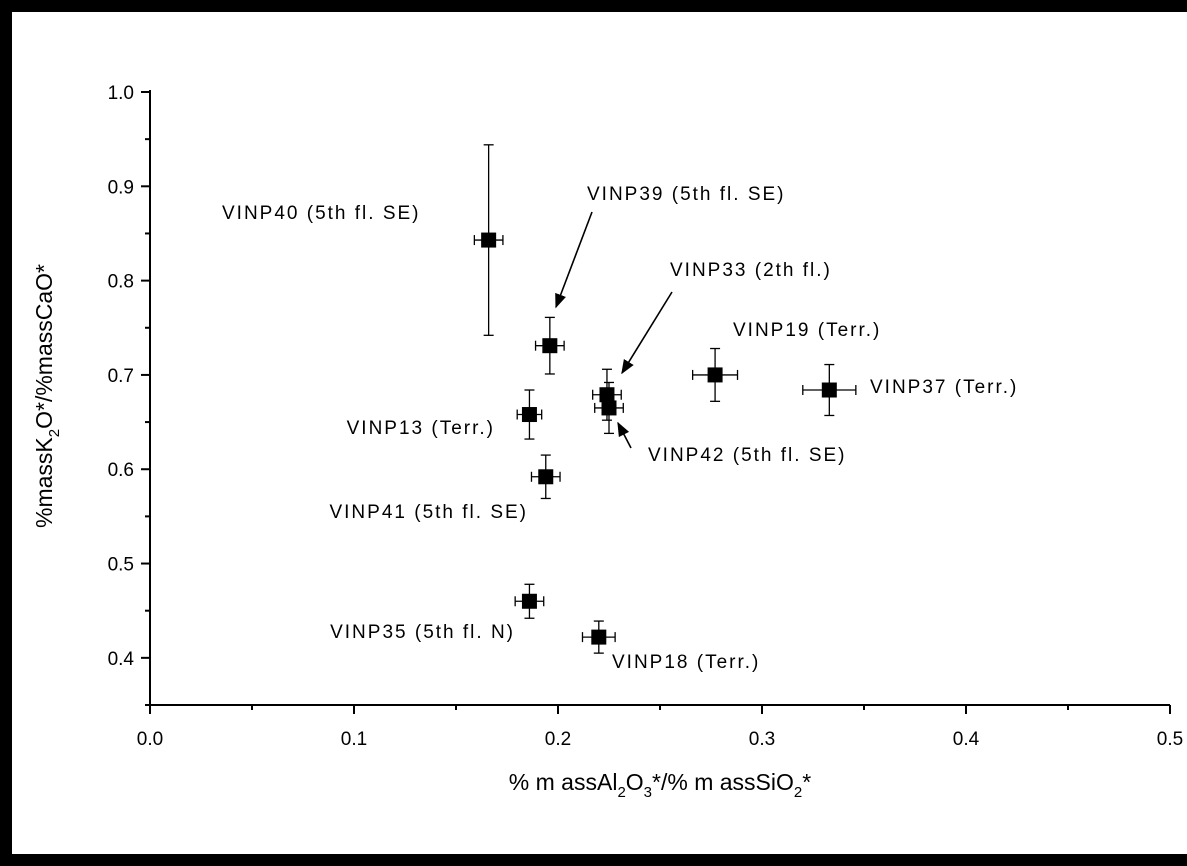 Image resolution: width=1187 pixels, height=866 pixels. I want to click on x-tick-label: 0.1, so click(354, 739).